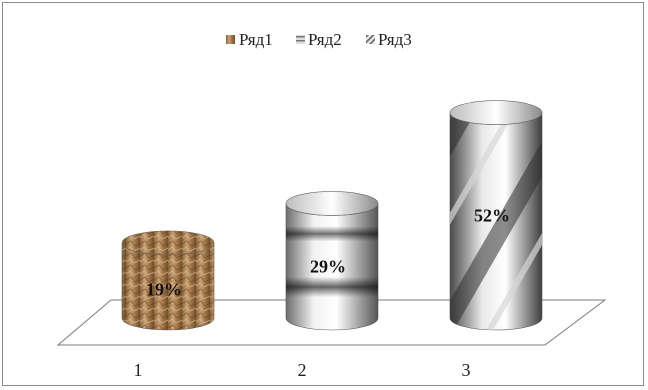 This screenshot has height=390, width=648. I want to click on legend-label-3: Ряд3, so click(395, 39).